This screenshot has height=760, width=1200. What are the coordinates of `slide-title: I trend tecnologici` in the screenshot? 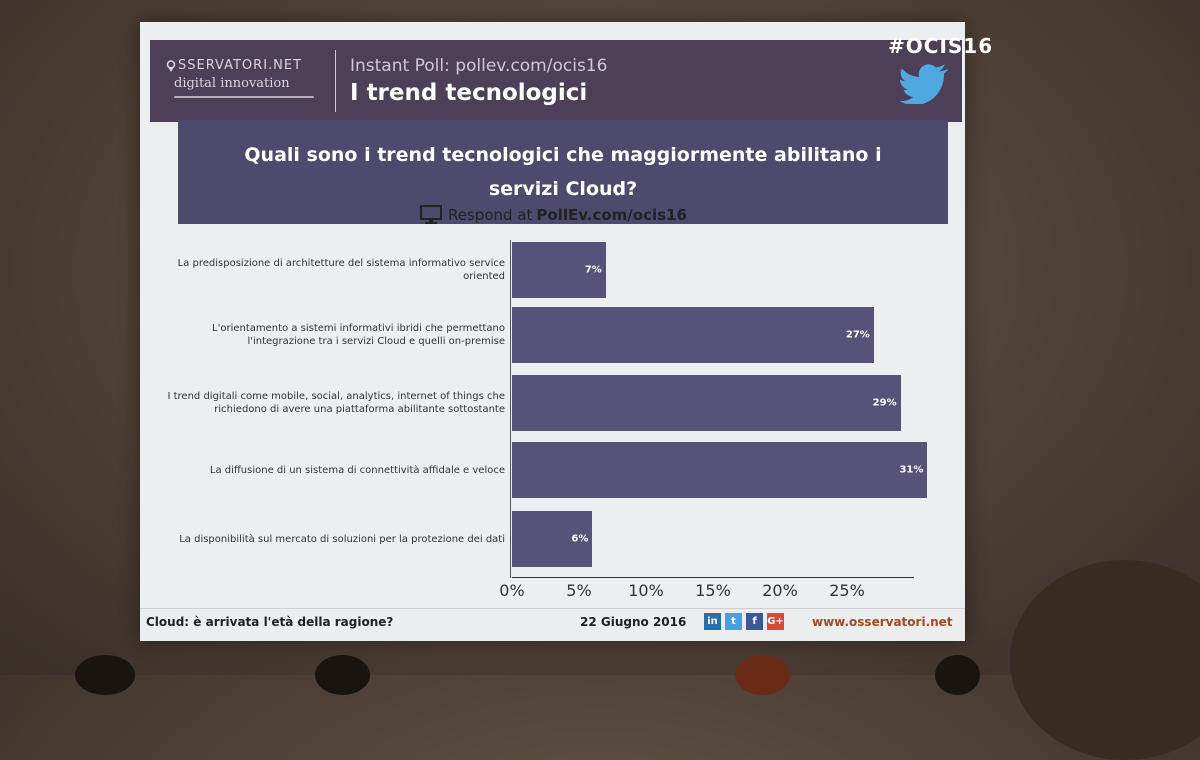 It's located at (469, 93).